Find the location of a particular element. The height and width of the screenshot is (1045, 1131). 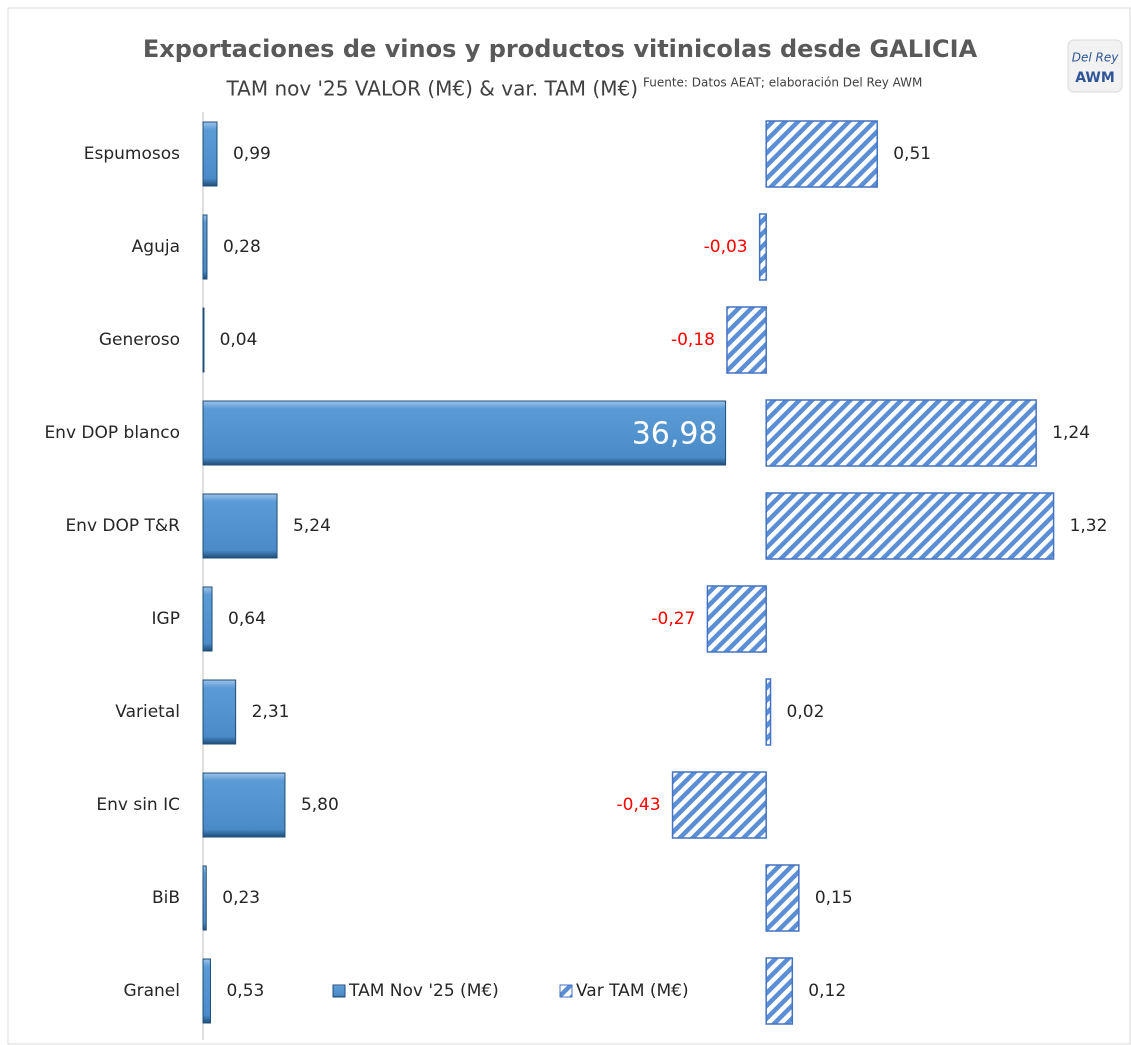

category-label: IGP is located at coordinates (166, 619).